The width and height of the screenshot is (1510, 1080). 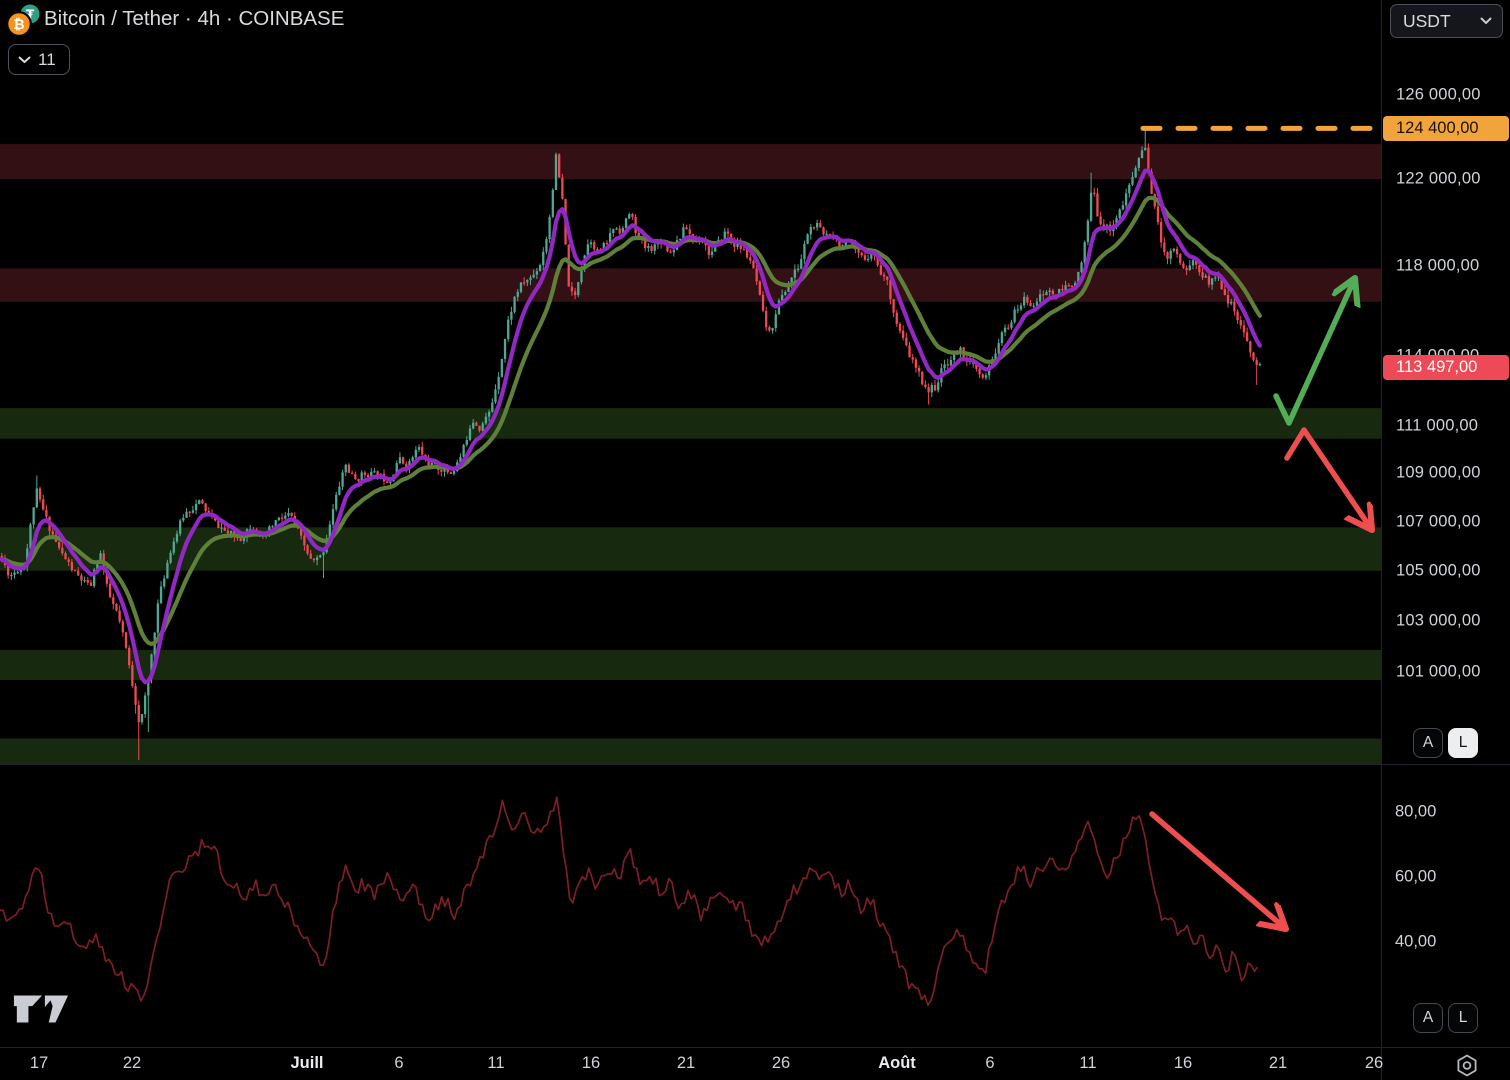 I want to click on price-axis-label: 109 000,00, so click(x=1438, y=472).